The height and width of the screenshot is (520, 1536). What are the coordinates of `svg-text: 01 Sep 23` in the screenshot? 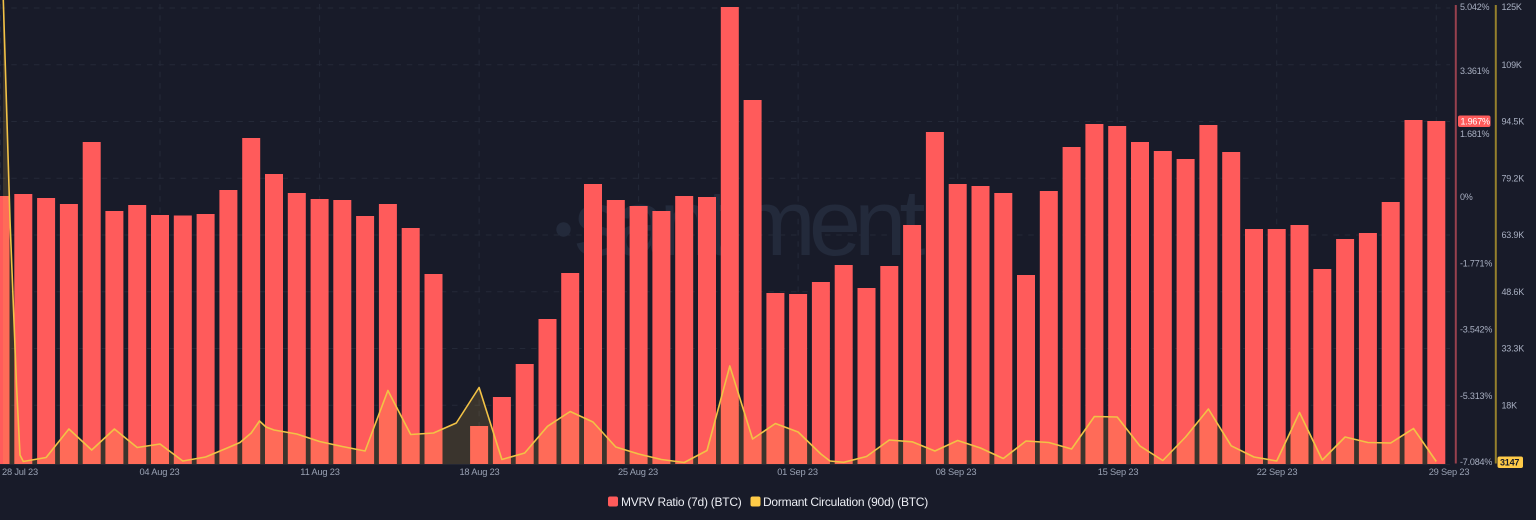 It's located at (797, 472).